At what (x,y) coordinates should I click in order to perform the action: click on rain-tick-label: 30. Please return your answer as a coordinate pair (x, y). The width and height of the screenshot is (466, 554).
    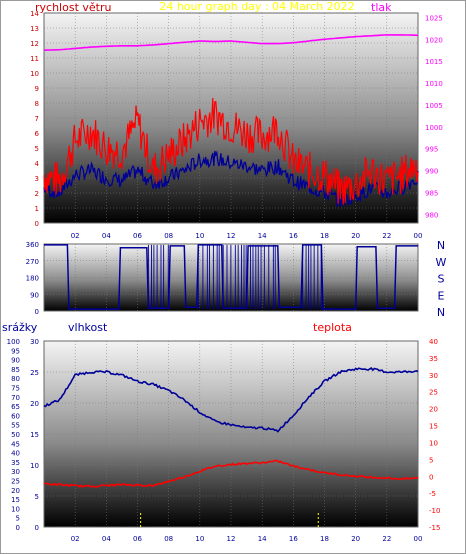
    Looking at the image, I should click on (15, 472).